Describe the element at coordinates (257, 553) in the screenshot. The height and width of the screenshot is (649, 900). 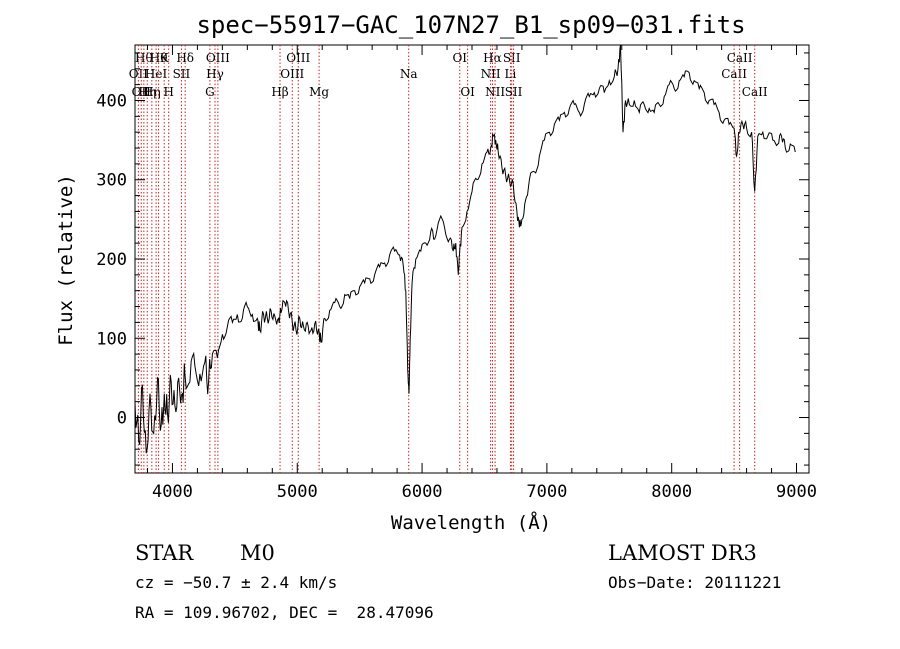
I see `object-subclass: M0` at that location.